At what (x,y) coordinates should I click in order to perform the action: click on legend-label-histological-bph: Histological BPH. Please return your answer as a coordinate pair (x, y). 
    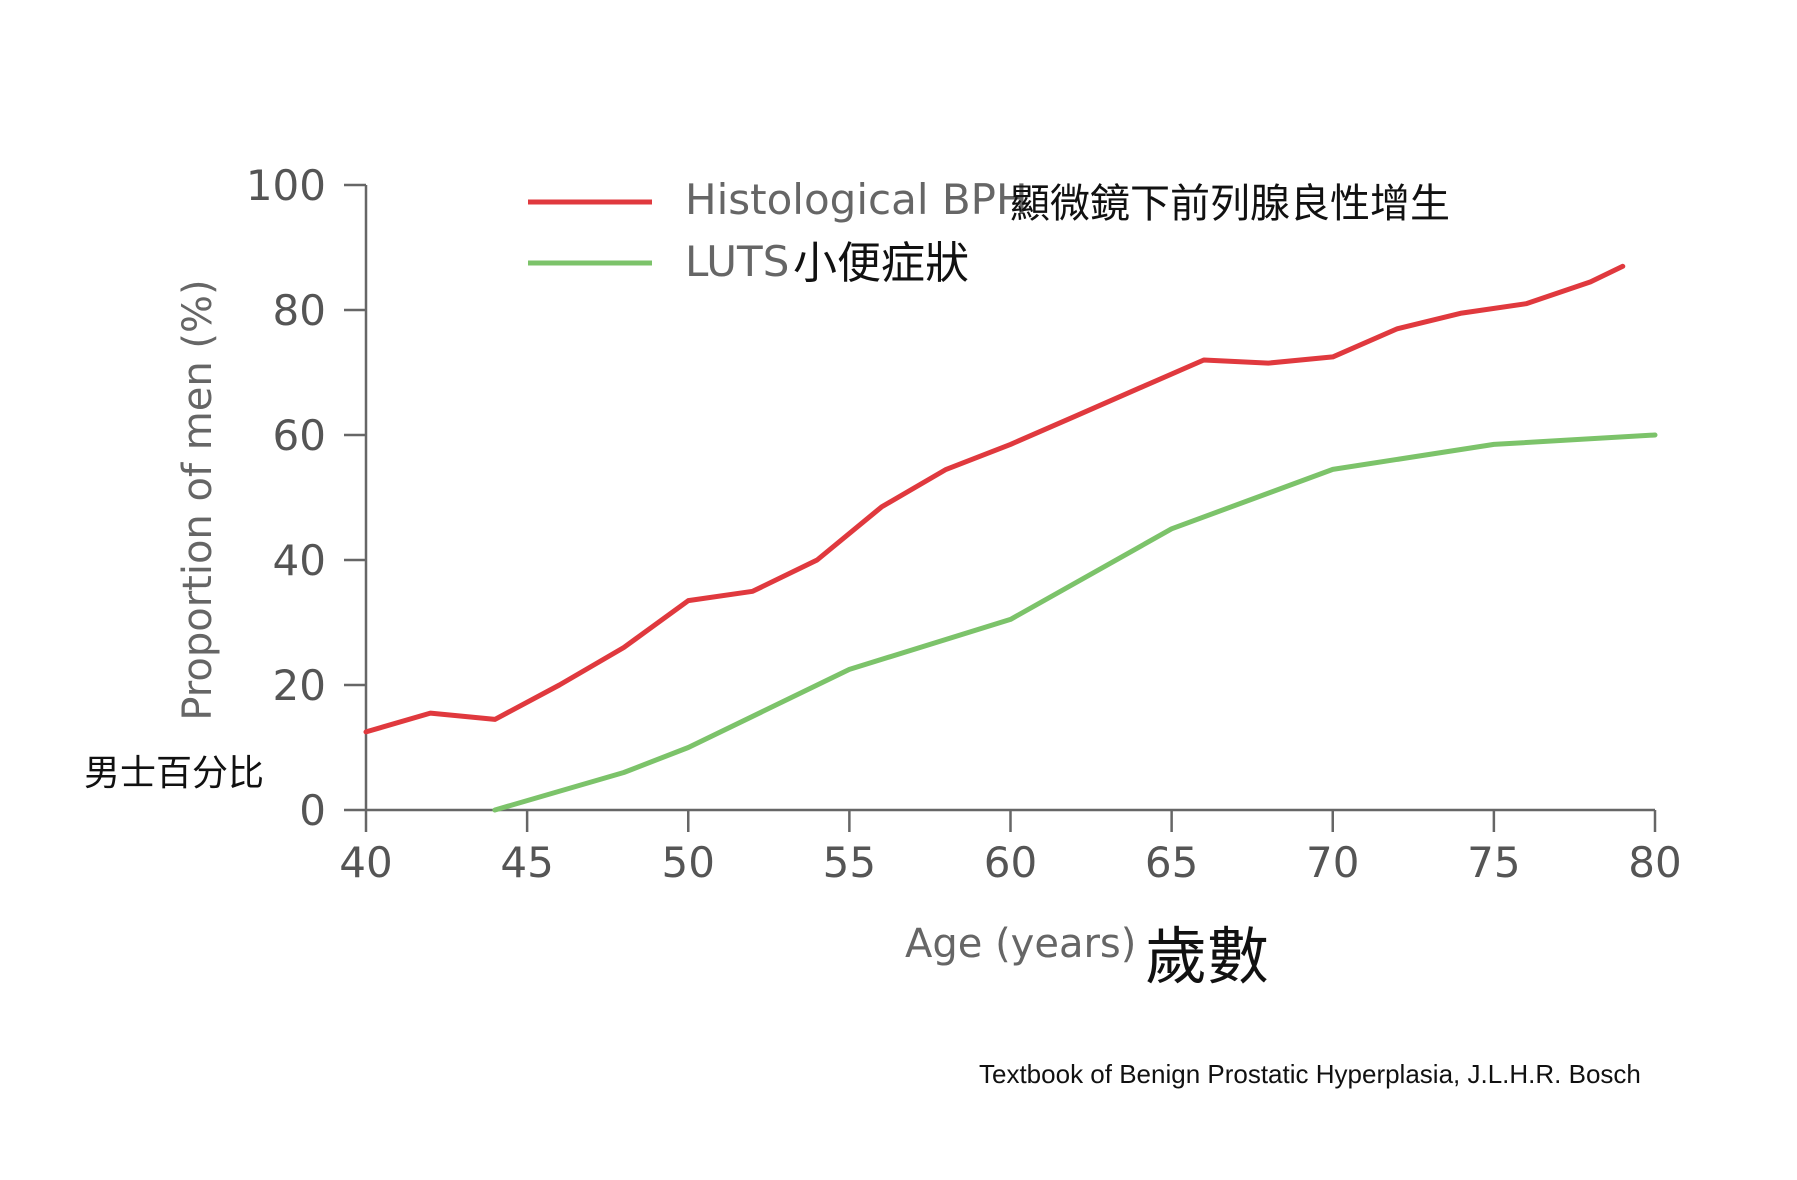
    Looking at the image, I should click on (856, 199).